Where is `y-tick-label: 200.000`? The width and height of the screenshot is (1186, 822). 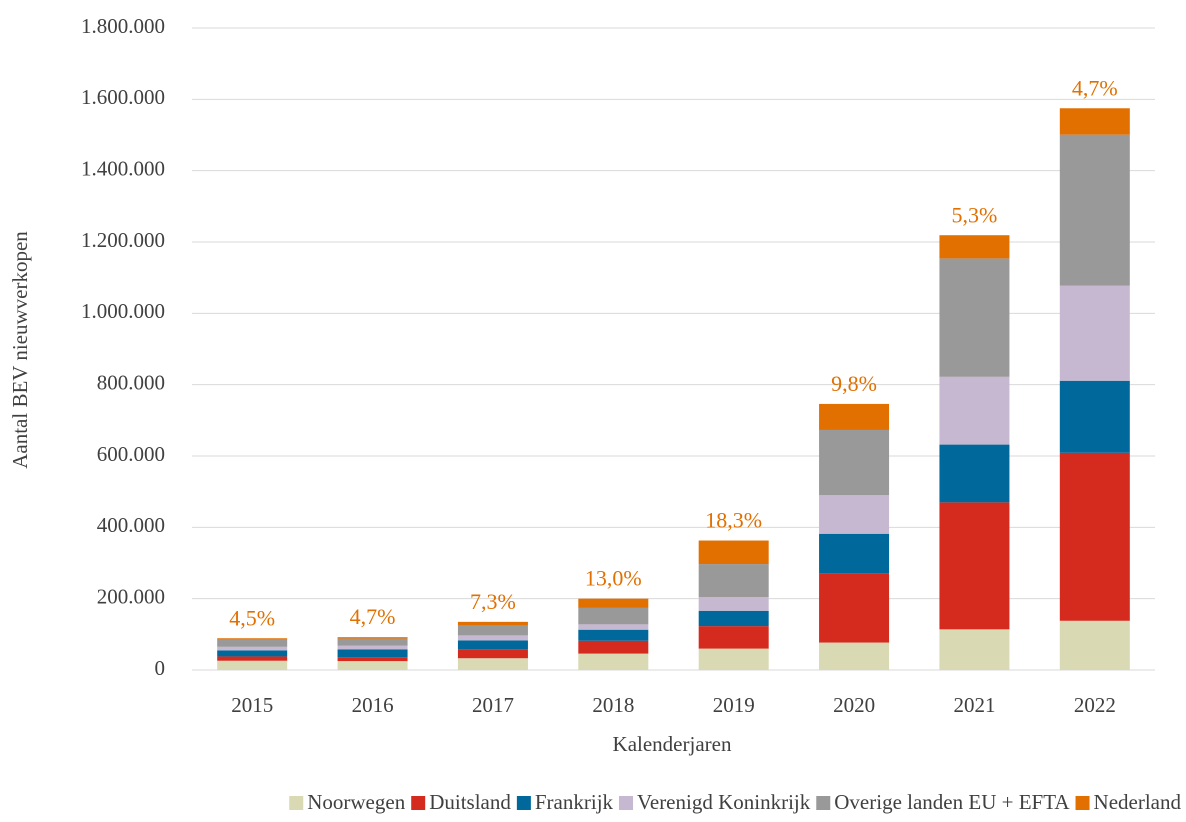
y-tick-label: 200.000 is located at coordinates (131, 596).